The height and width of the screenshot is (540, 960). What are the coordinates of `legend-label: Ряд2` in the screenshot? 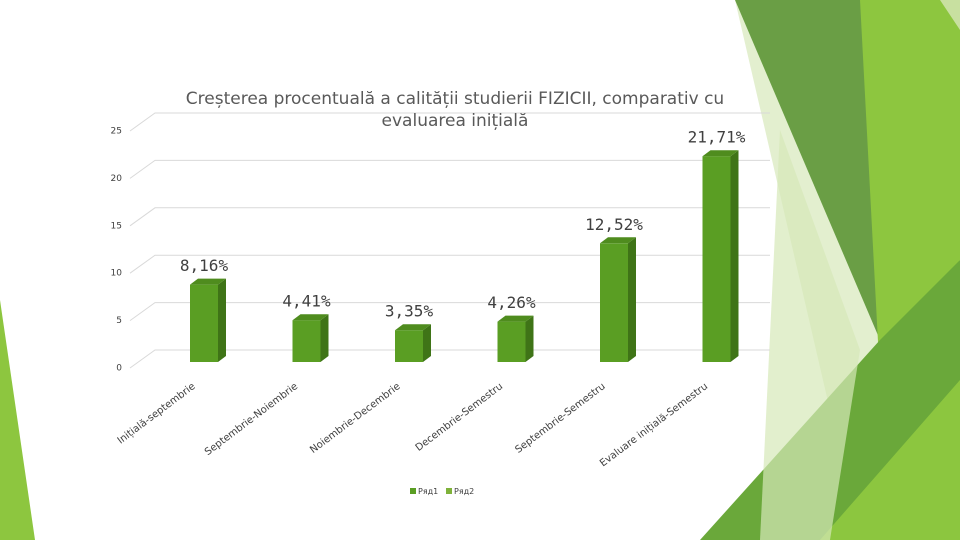 It's located at (464, 491).